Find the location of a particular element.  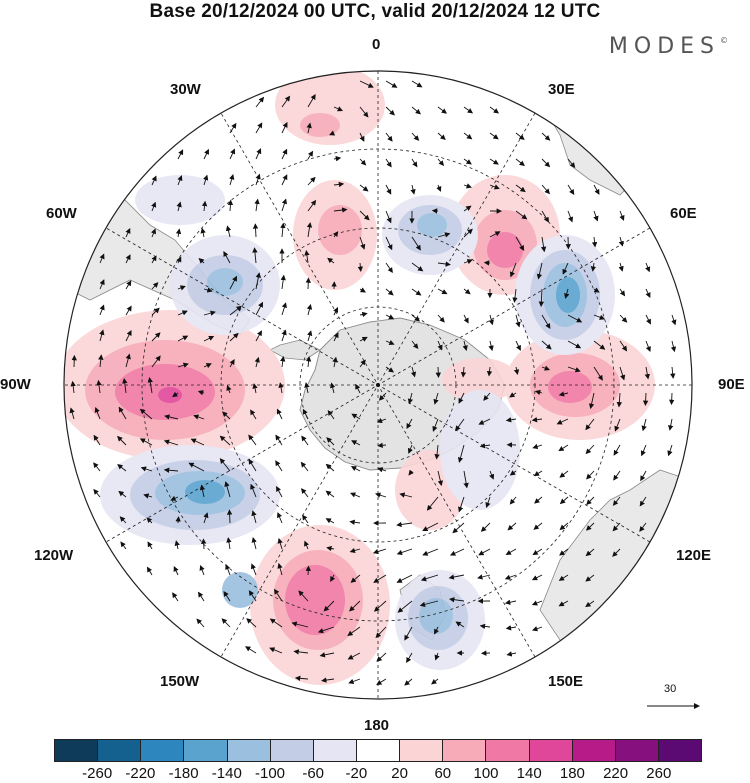

label-90e: 90E is located at coordinates (731, 384).